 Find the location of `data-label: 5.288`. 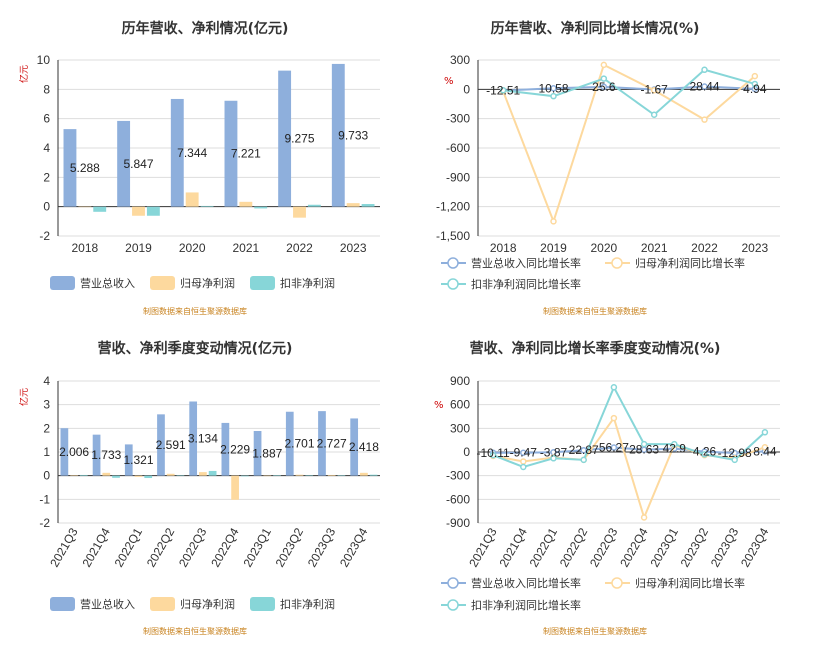

data-label: 5.288 is located at coordinates (85, 168).